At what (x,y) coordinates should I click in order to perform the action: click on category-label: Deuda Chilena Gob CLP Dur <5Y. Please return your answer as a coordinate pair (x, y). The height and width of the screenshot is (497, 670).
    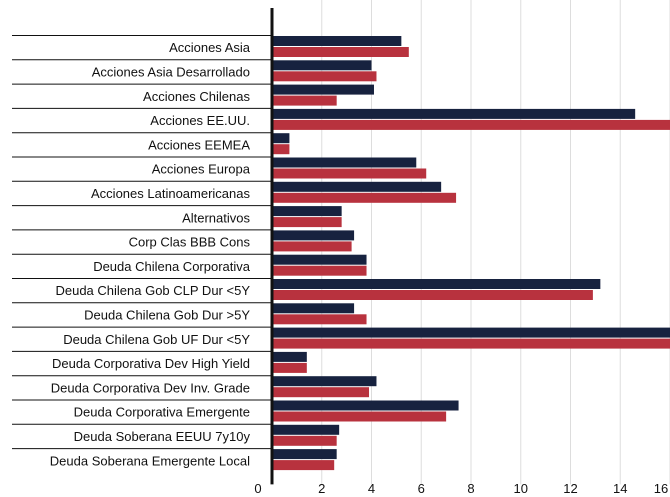
    Looking at the image, I should click on (152, 290).